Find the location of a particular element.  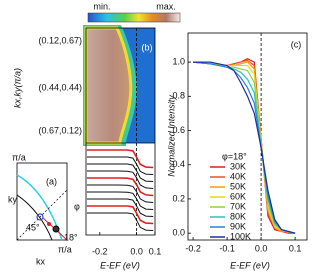

legend-label: 40K is located at coordinates (238, 176).